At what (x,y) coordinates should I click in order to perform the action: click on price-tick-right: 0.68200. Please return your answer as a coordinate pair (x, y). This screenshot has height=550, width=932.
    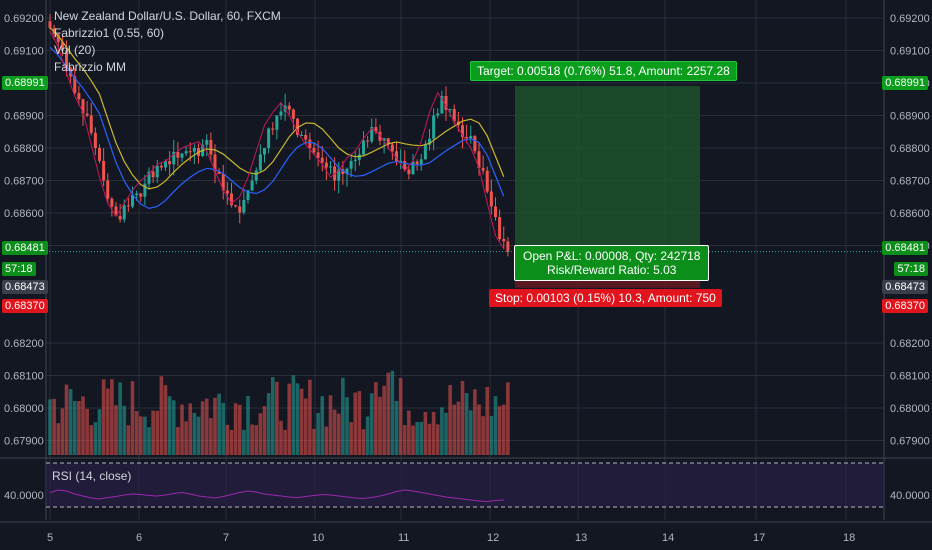
    Looking at the image, I should click on (910, 344).